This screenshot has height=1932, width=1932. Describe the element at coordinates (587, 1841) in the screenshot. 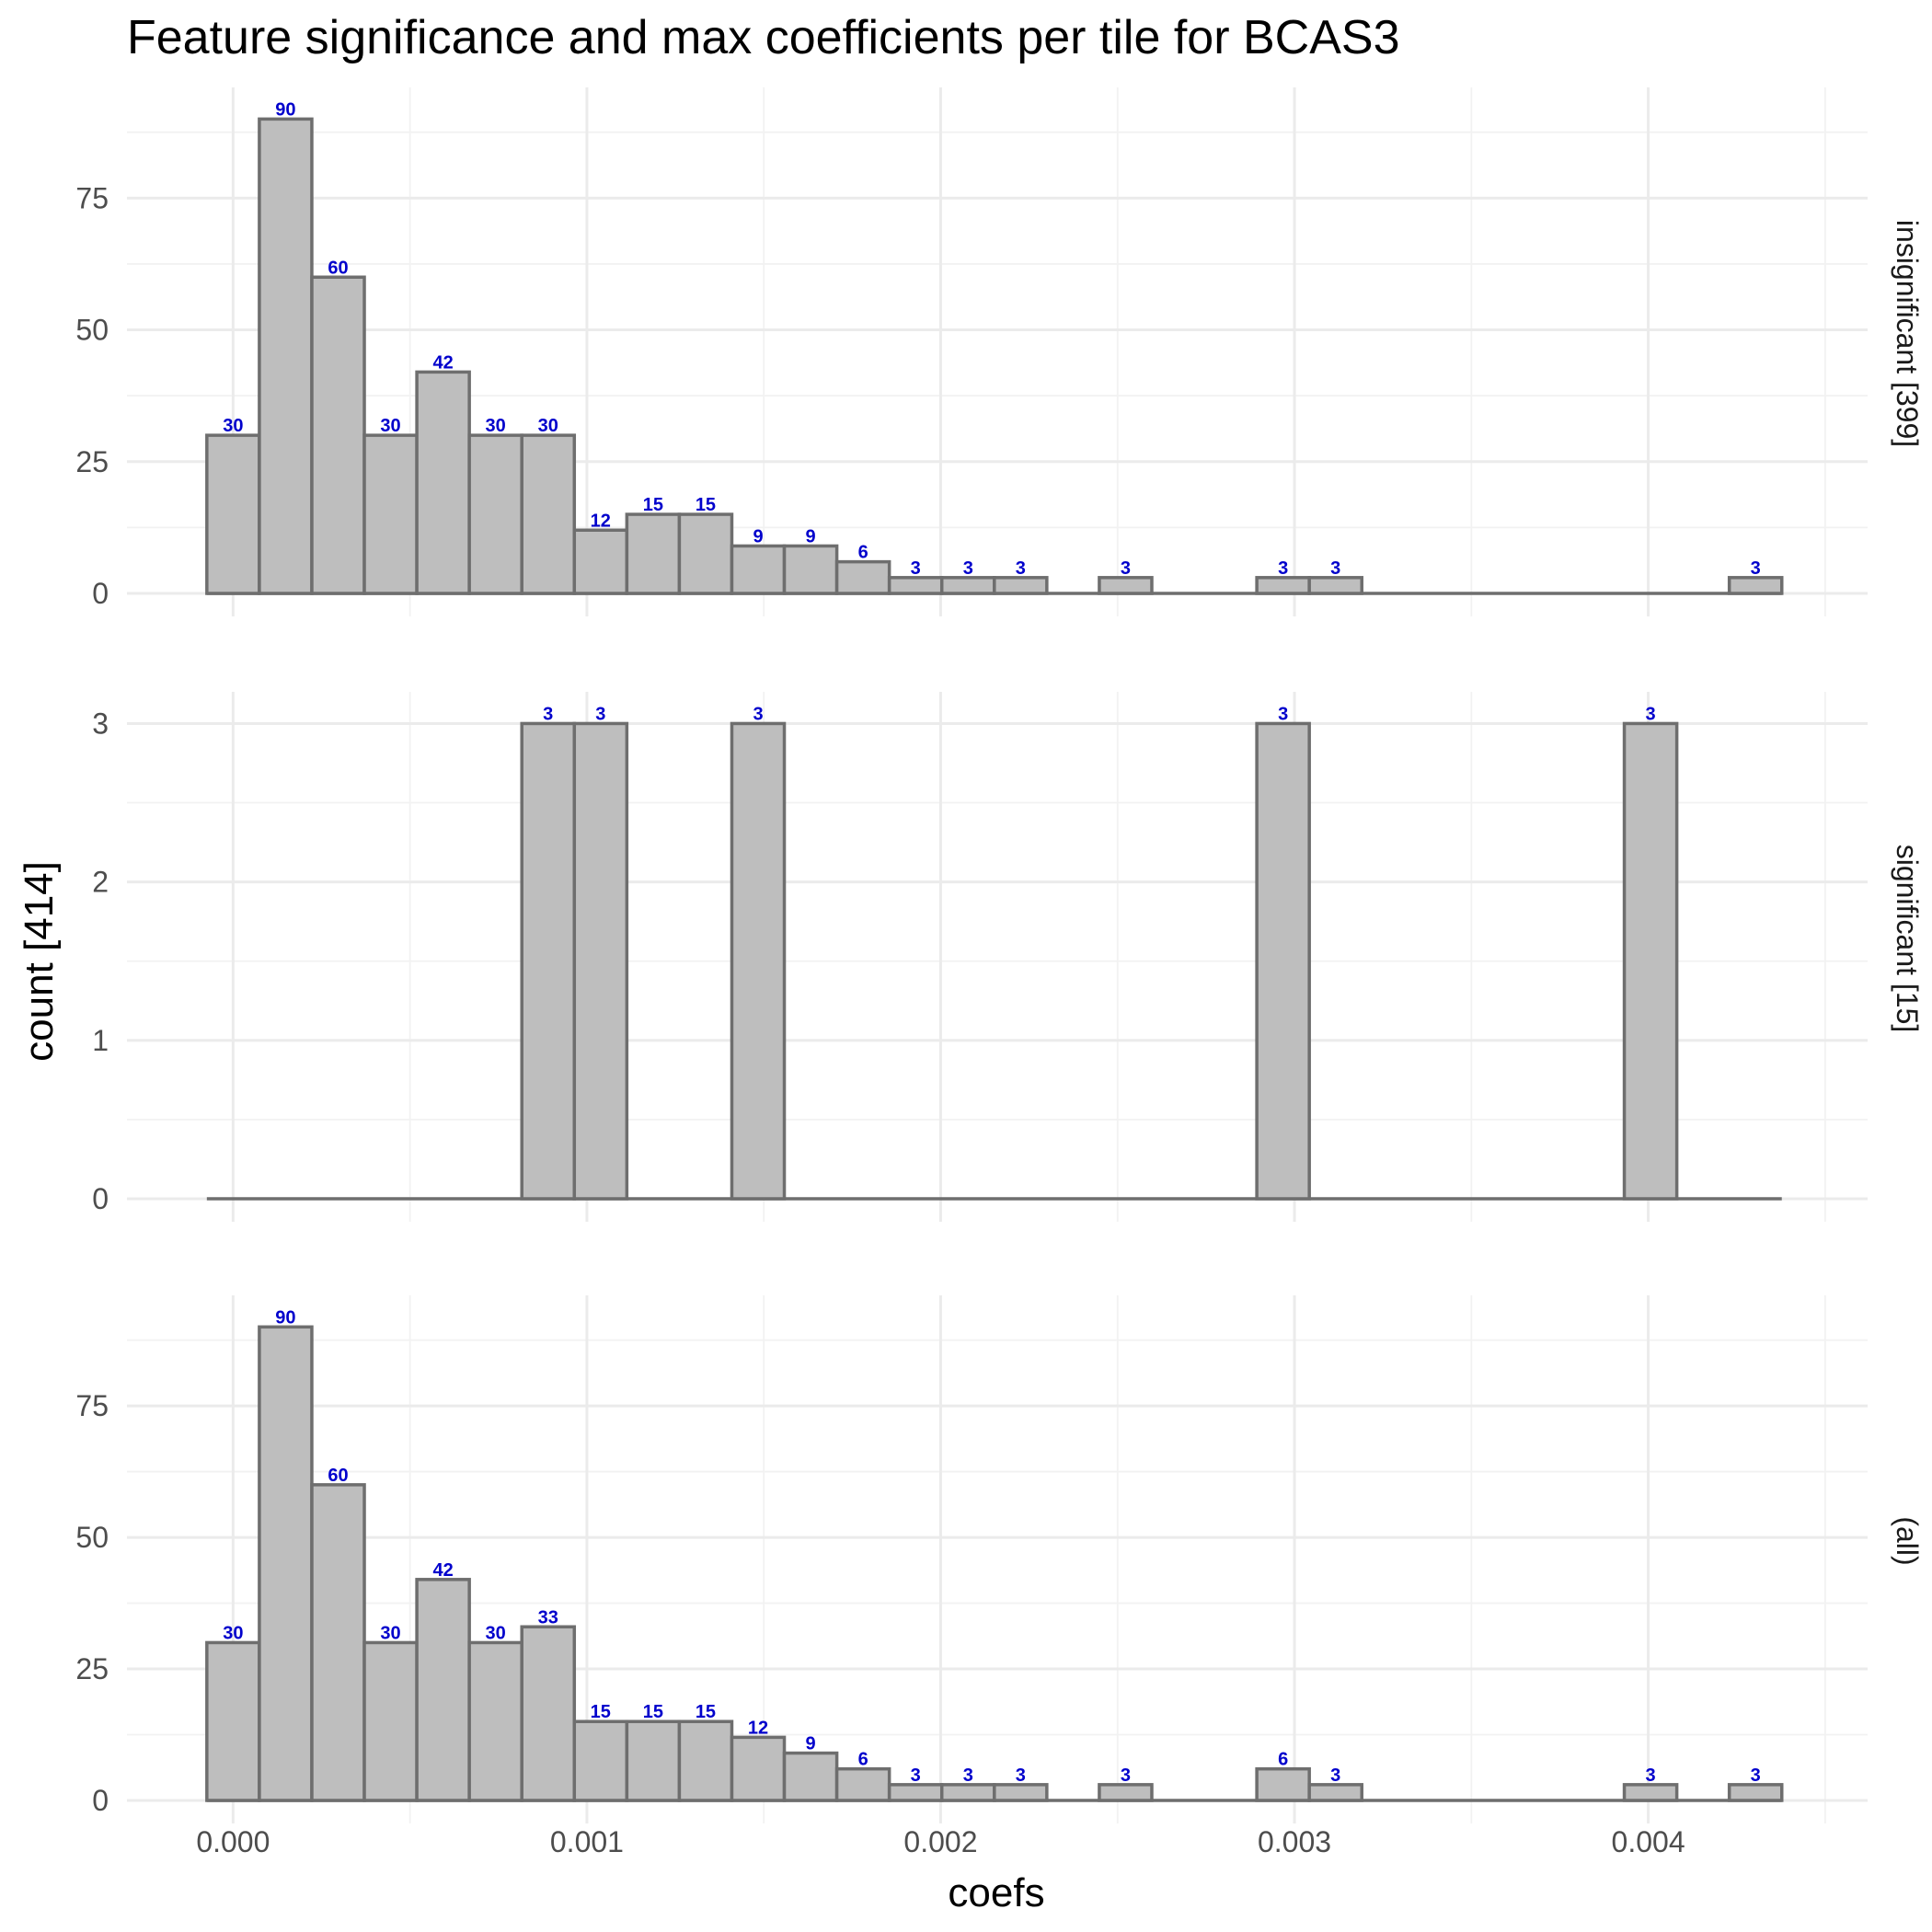

I see `x-tick-label: 0.001` at that location.